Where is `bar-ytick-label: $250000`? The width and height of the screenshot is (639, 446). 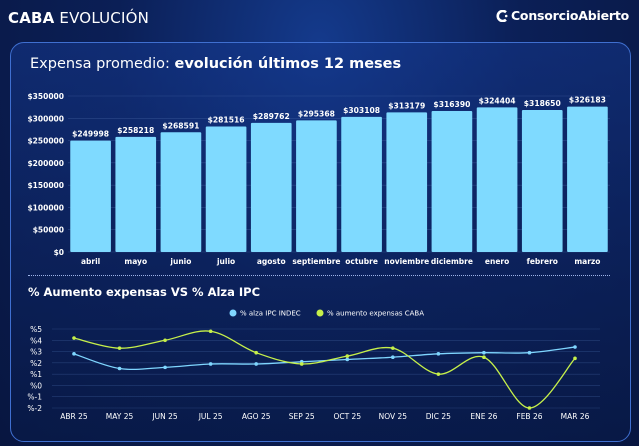
bar-ytick-label: $250000 is located at coordinates (45, 141).